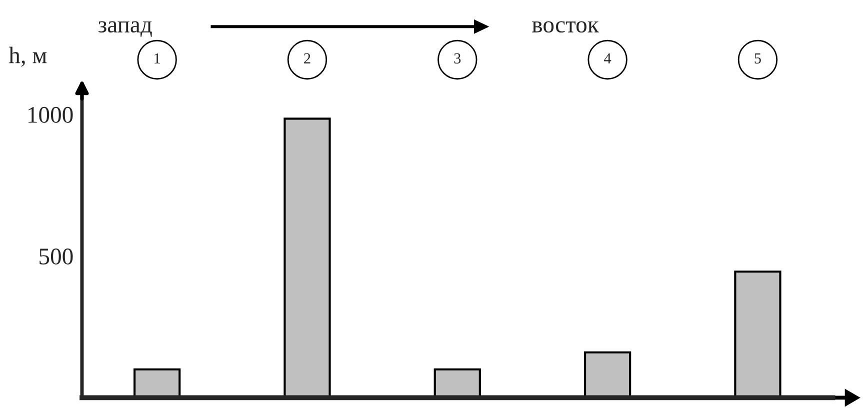 The width and height of the screenshot is (863, 410). What do you see at coordinates (608, 58) in the screenshot?
I see `x-tick-label: 4` at bounding box center [608, 58].